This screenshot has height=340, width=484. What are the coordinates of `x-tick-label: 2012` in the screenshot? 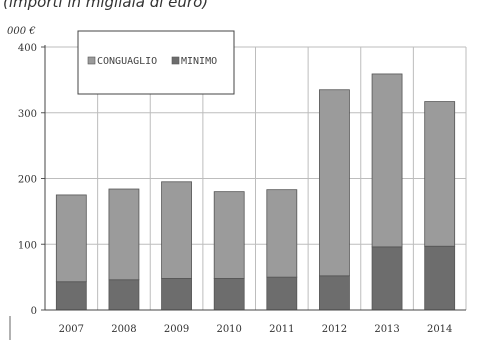 It's located at (334, 329).